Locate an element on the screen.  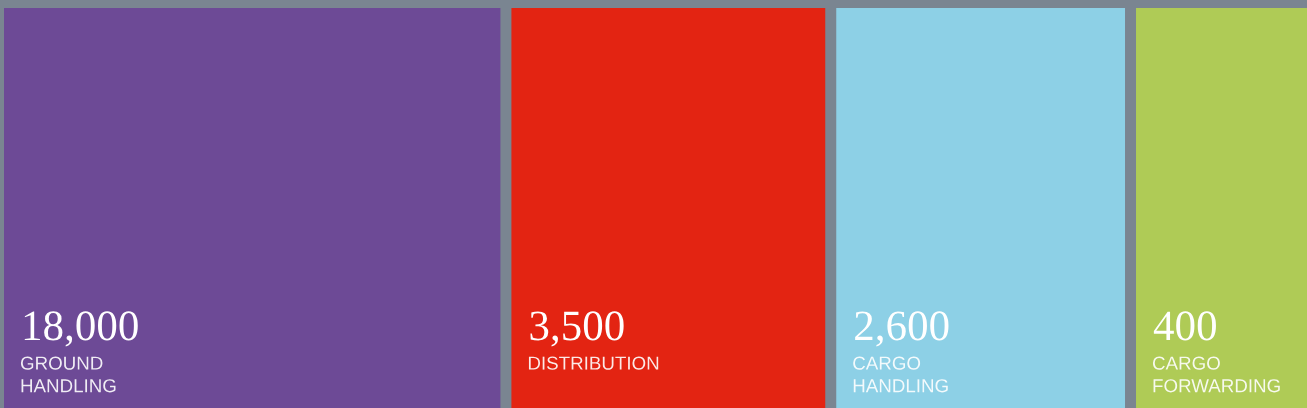
category-label: CARGO FORWARDING is located at coordinates (1216, 374).